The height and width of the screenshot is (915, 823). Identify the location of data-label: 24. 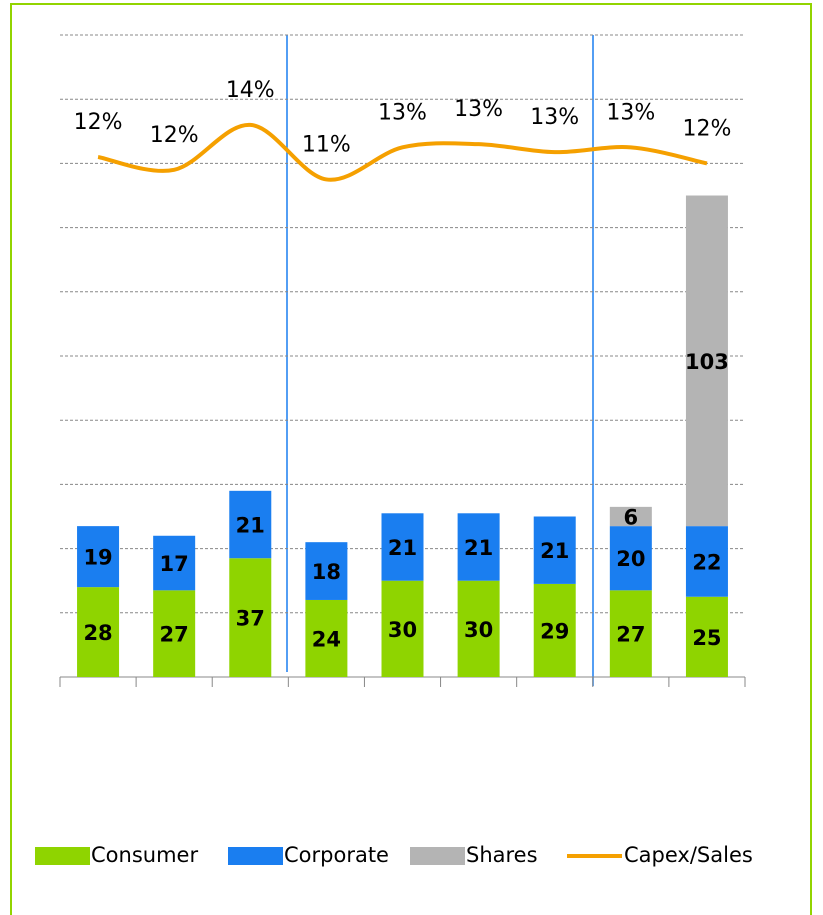
(326, 639).